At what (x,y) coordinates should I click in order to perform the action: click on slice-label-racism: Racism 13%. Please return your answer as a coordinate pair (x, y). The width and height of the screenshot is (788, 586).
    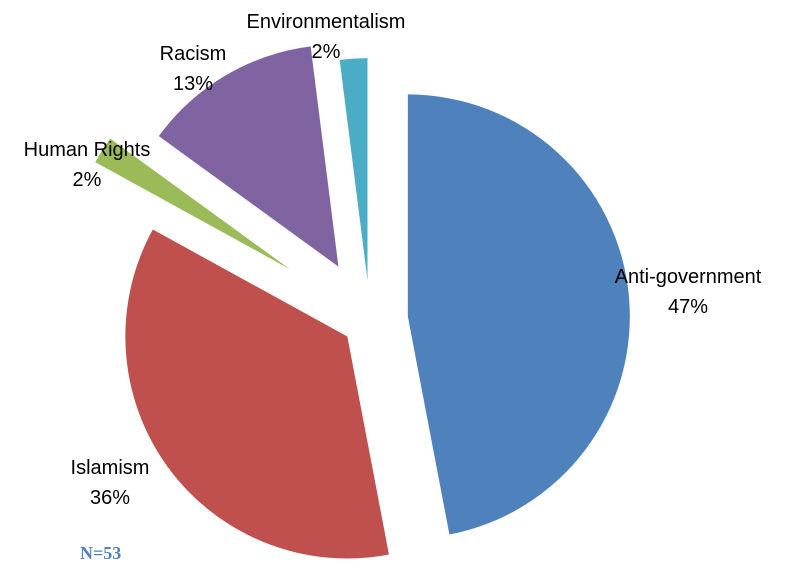
    Looking at the image, I should click on (193, 69).